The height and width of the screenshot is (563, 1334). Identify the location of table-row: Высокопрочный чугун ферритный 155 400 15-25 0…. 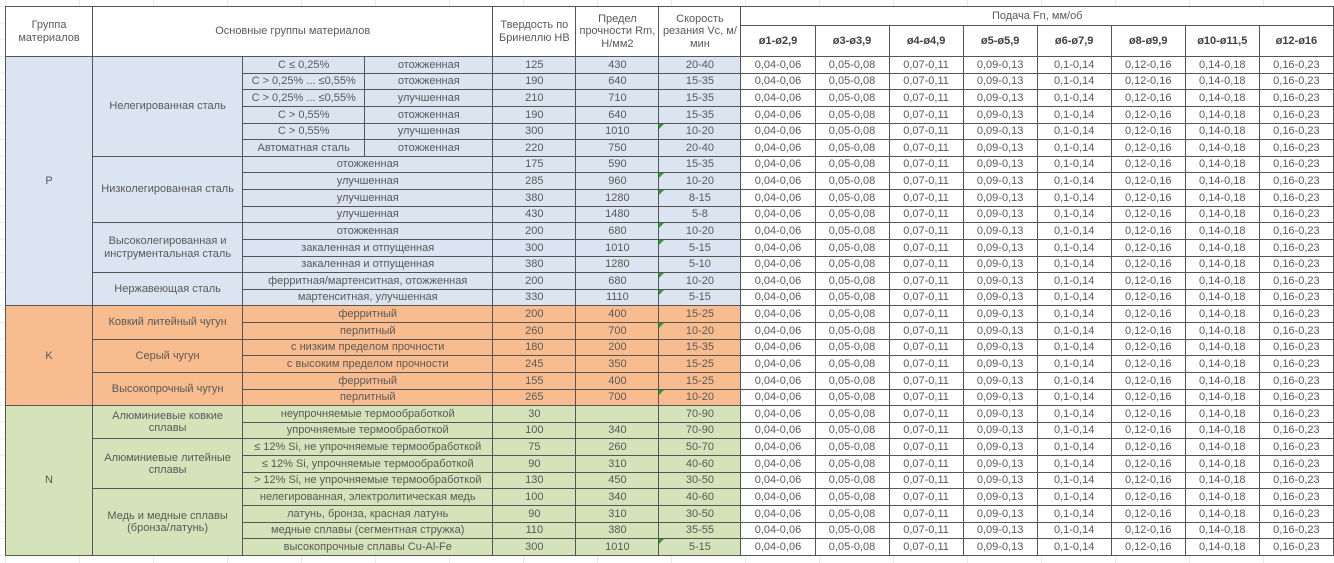
(670, 389).